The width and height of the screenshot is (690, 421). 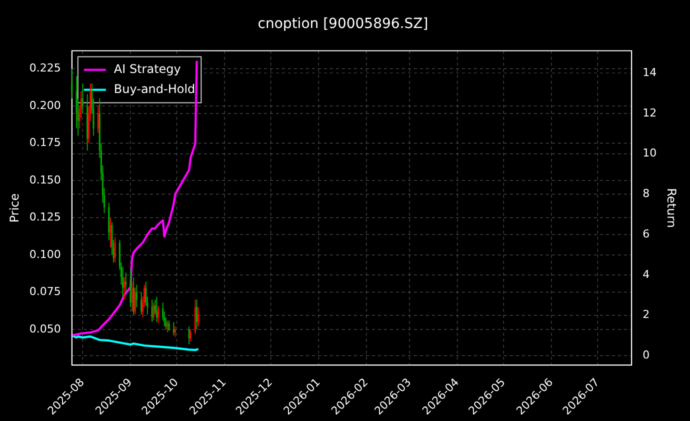 What do you see at coordinates (343, 24) in the screenshot?
I see `chart-title: cnoption [90005896.SZ]` at bounding box center [343, 24].